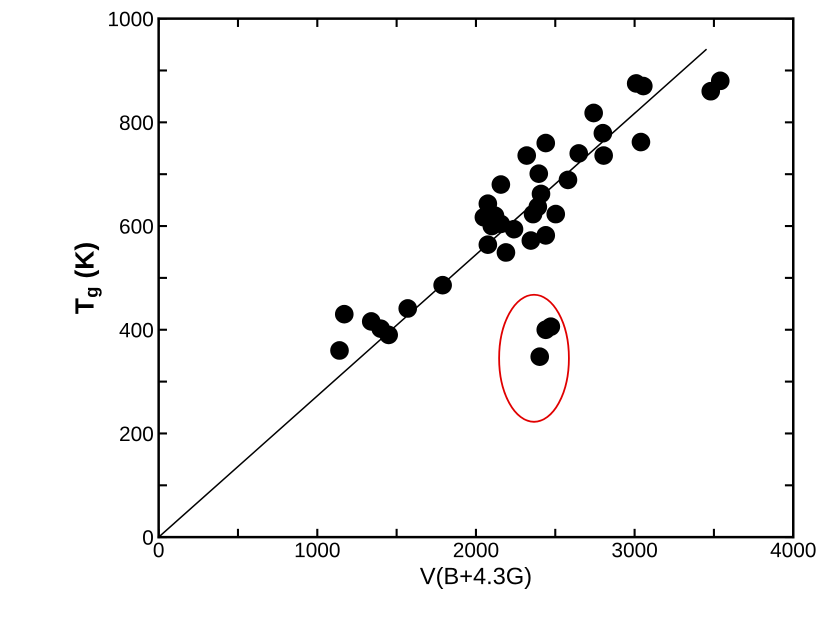  What do you see at coordinates (136, 226) in the screenshot?
I see `y-tick-label: 600` at bounding box center [136, 226].